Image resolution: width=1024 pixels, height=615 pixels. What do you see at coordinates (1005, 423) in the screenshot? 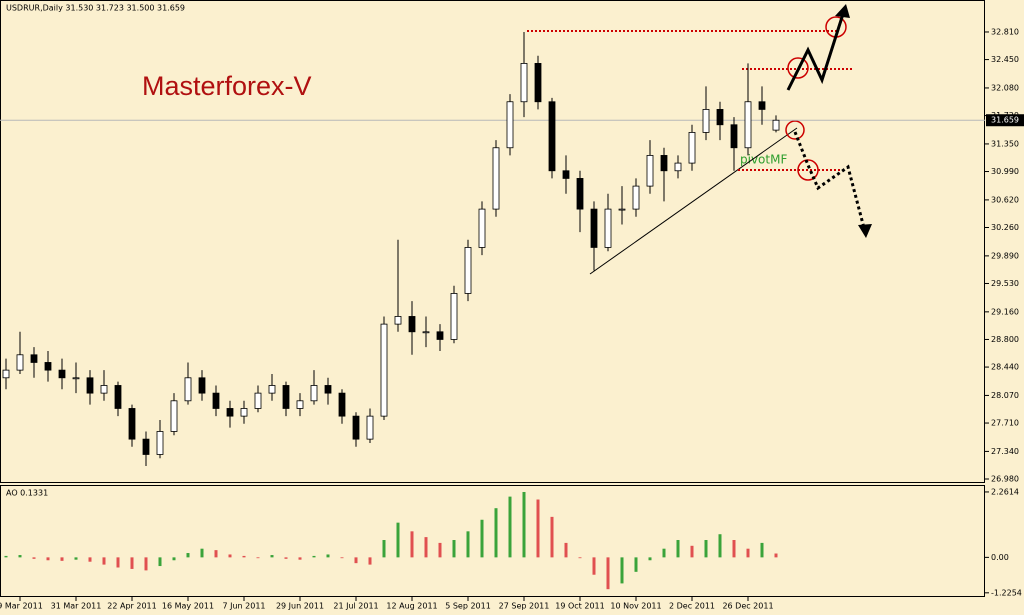
I see `y-tick-label: 27.710` at bounding box center [1005, 423].